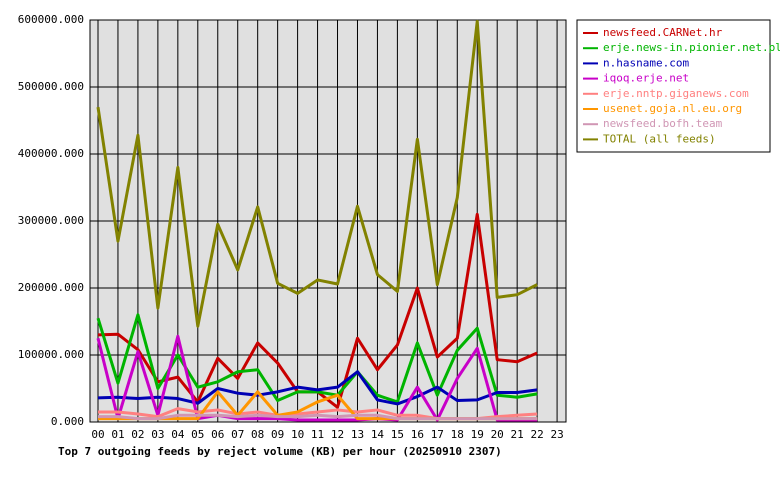  Describe the element at coordinates (556, 434) in the screenshot. I see `x-tick-label: 23` at that location.